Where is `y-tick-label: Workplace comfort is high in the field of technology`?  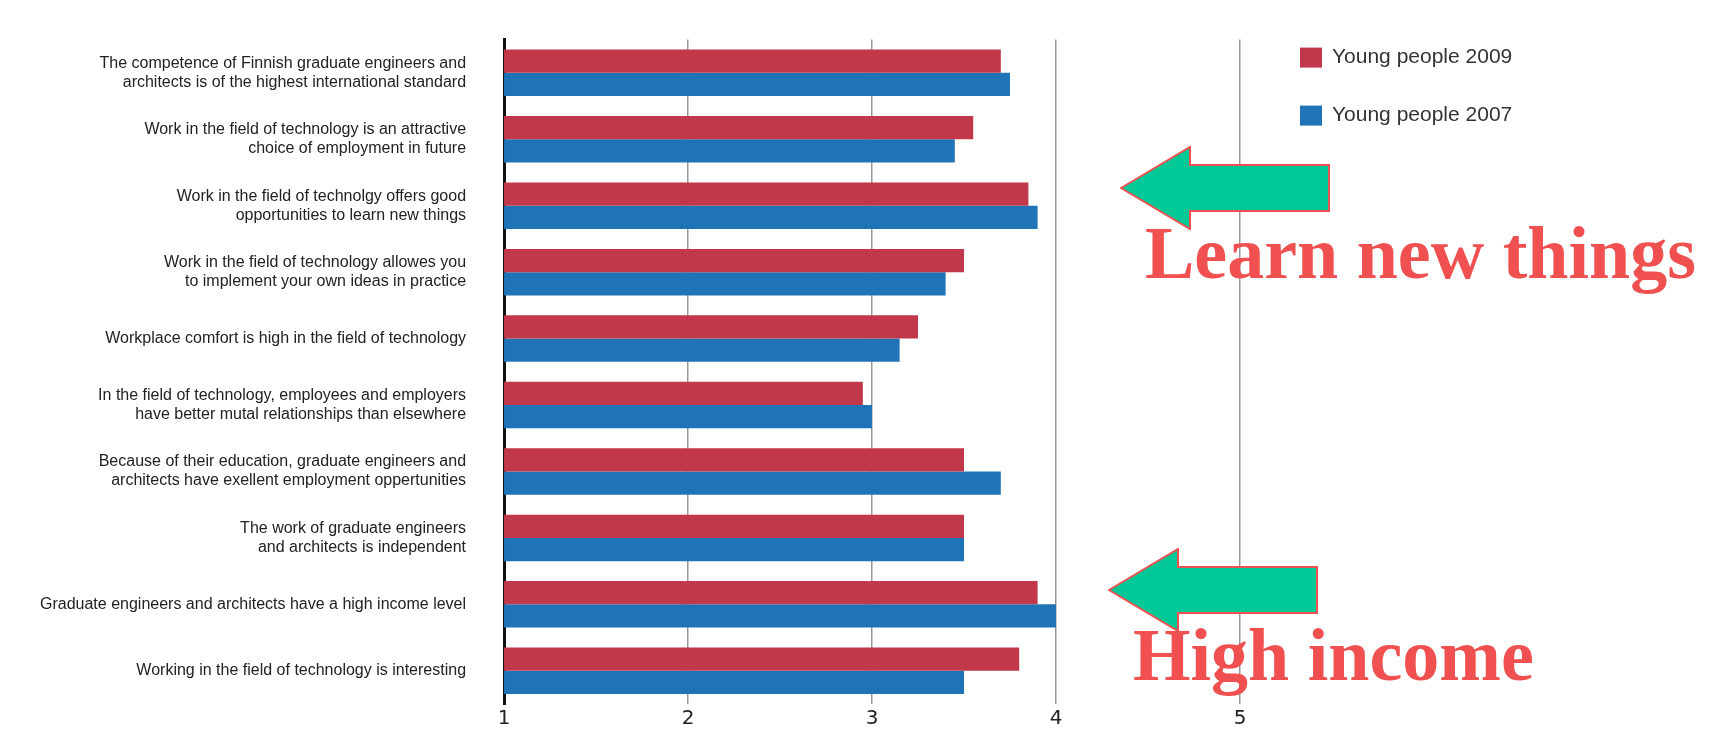
y-tick-label: Workplace comfort is high in the field of technology is located at coordinates (286, 337).